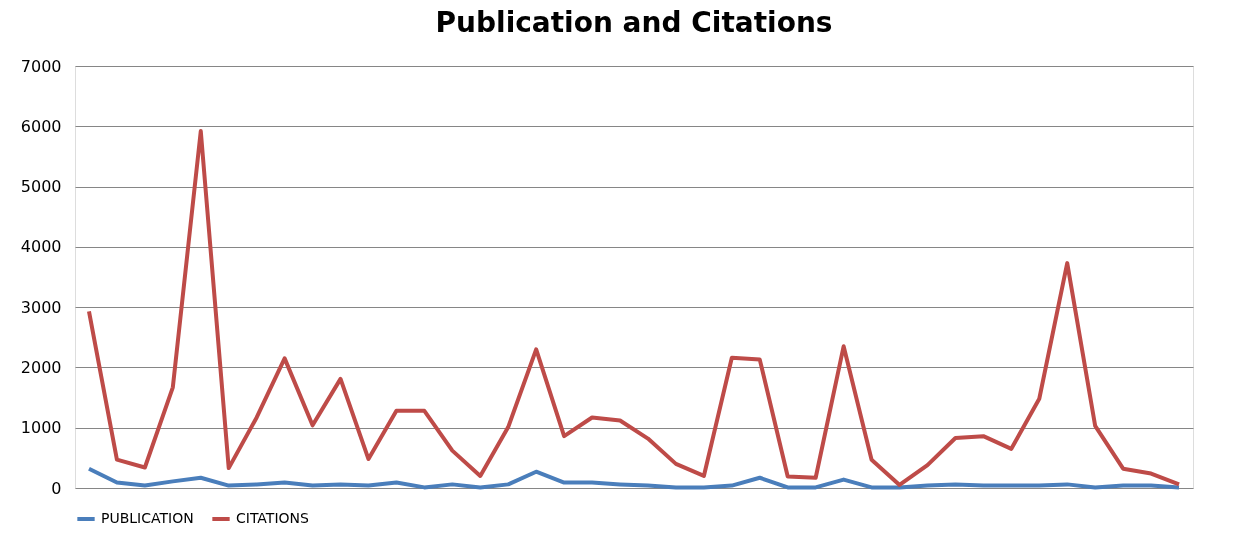 The image size is (1233, 557). I want to click on y-tick-label: 3000, so click(41, 307).